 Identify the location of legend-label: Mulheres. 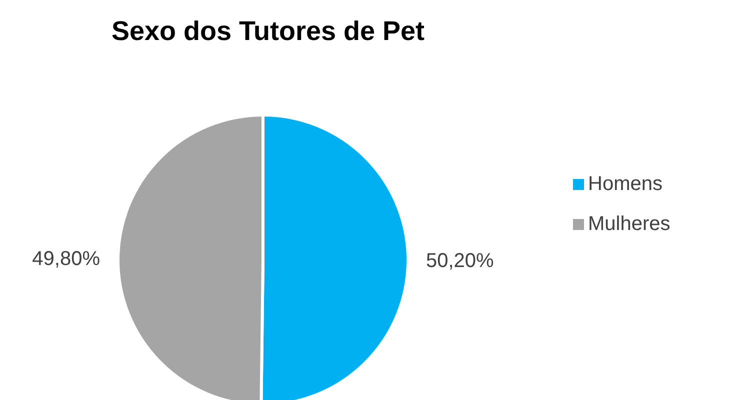
(629, 224).